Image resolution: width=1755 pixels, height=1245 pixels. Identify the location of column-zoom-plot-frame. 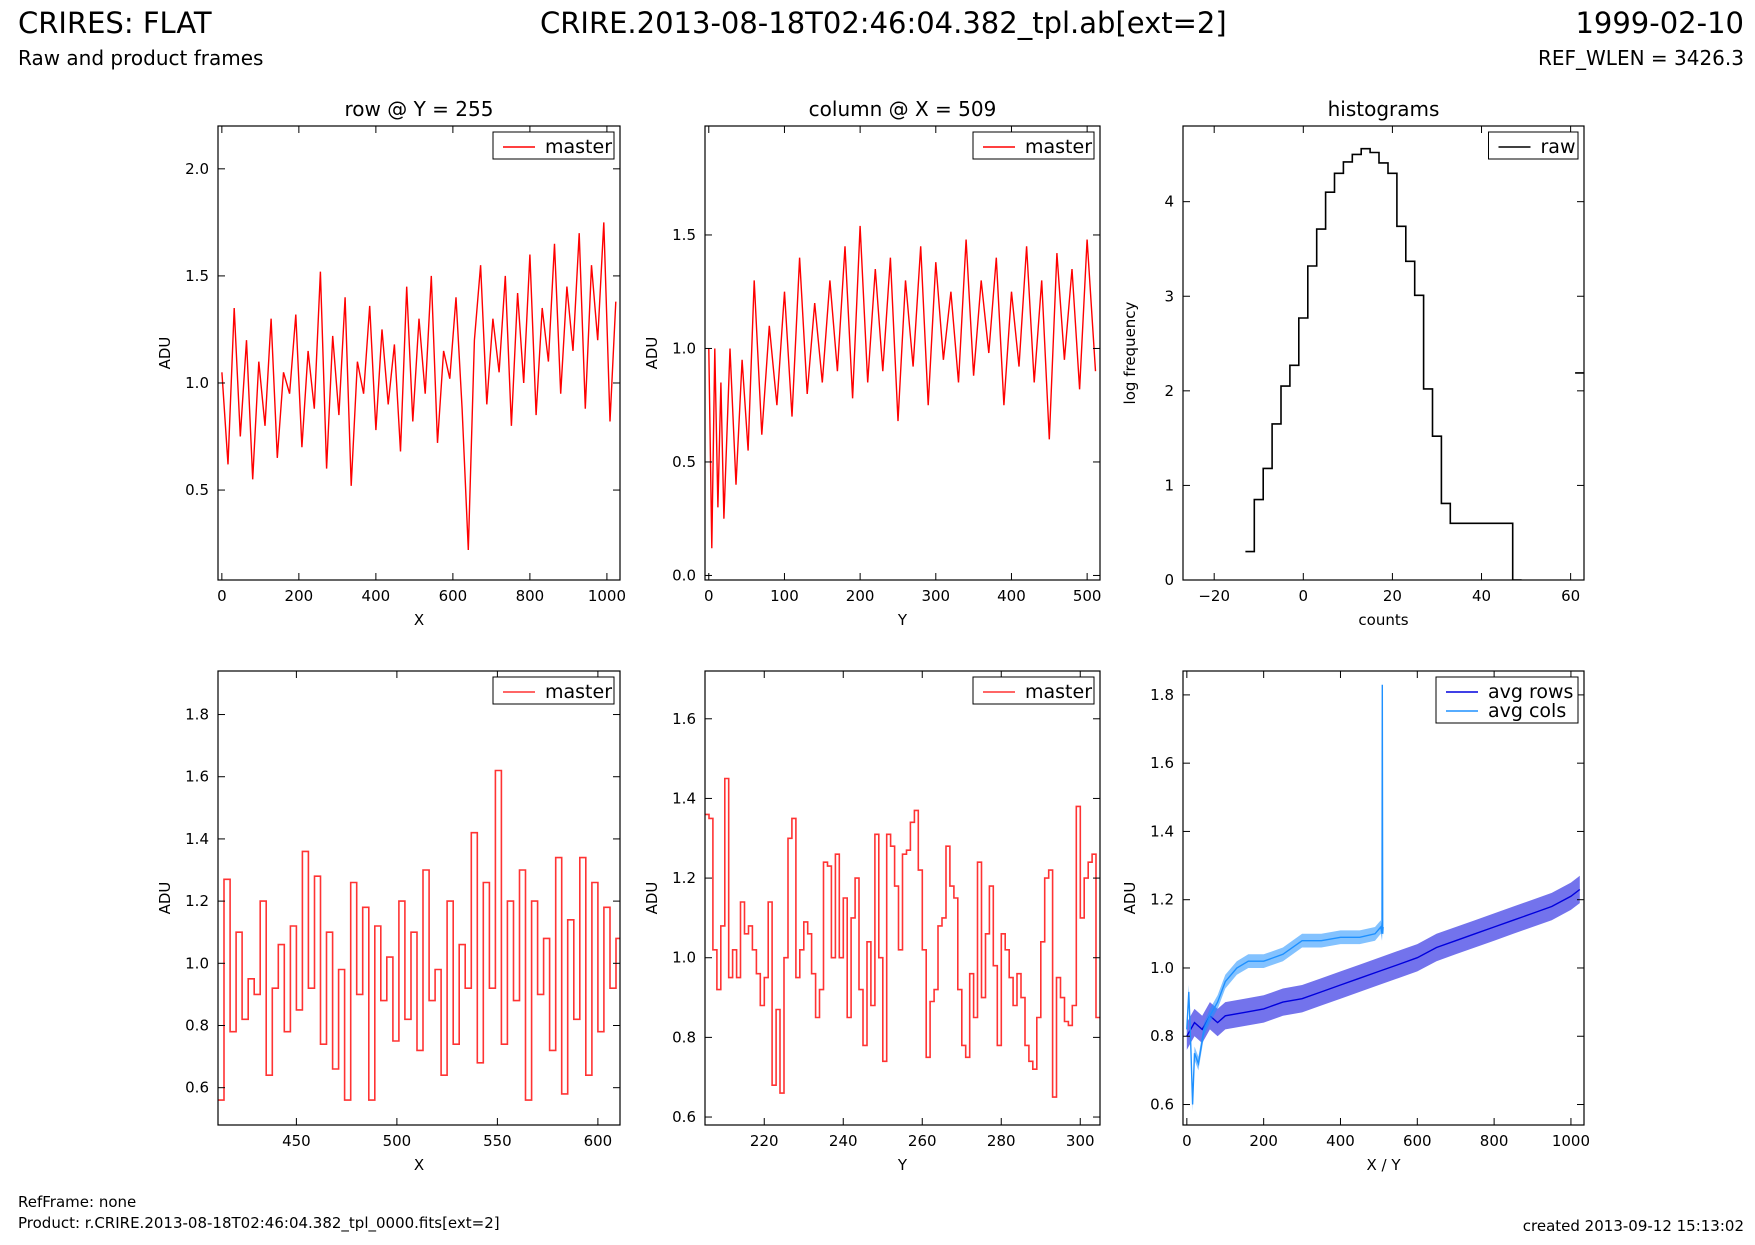
(902, 898).